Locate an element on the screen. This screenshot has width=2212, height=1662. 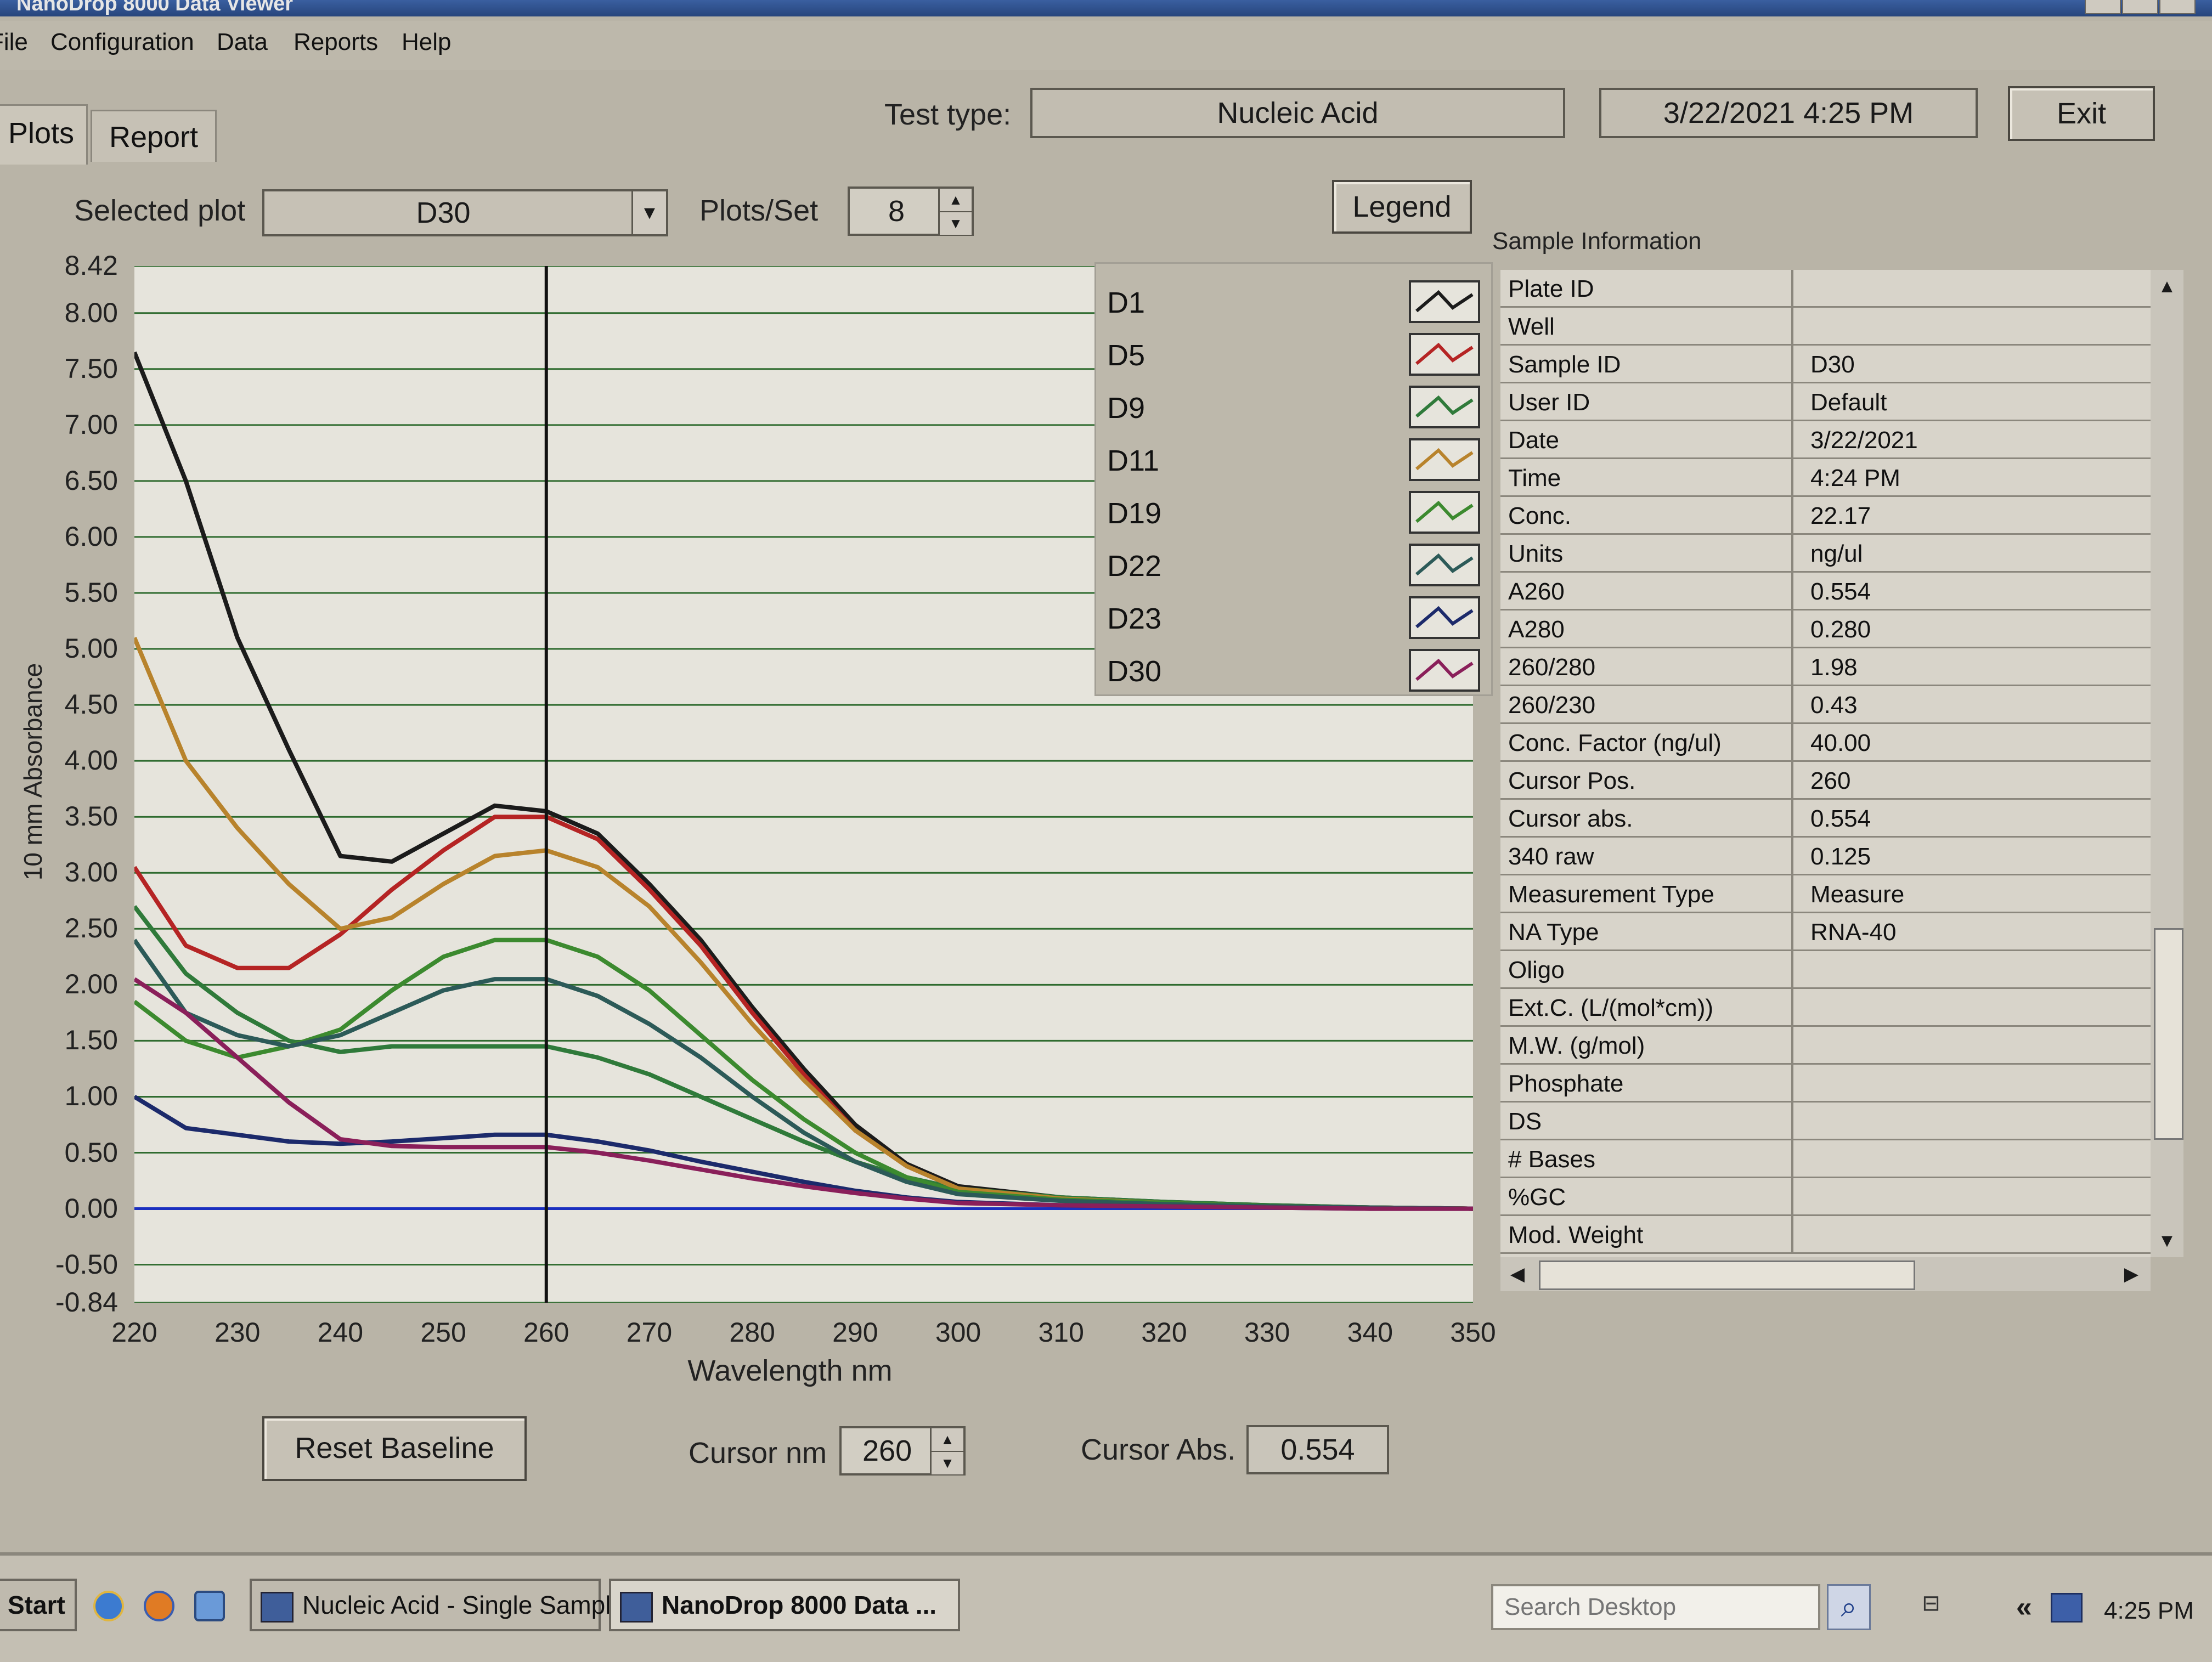
legend-button: Legend is located at coordinates (1402, 207).